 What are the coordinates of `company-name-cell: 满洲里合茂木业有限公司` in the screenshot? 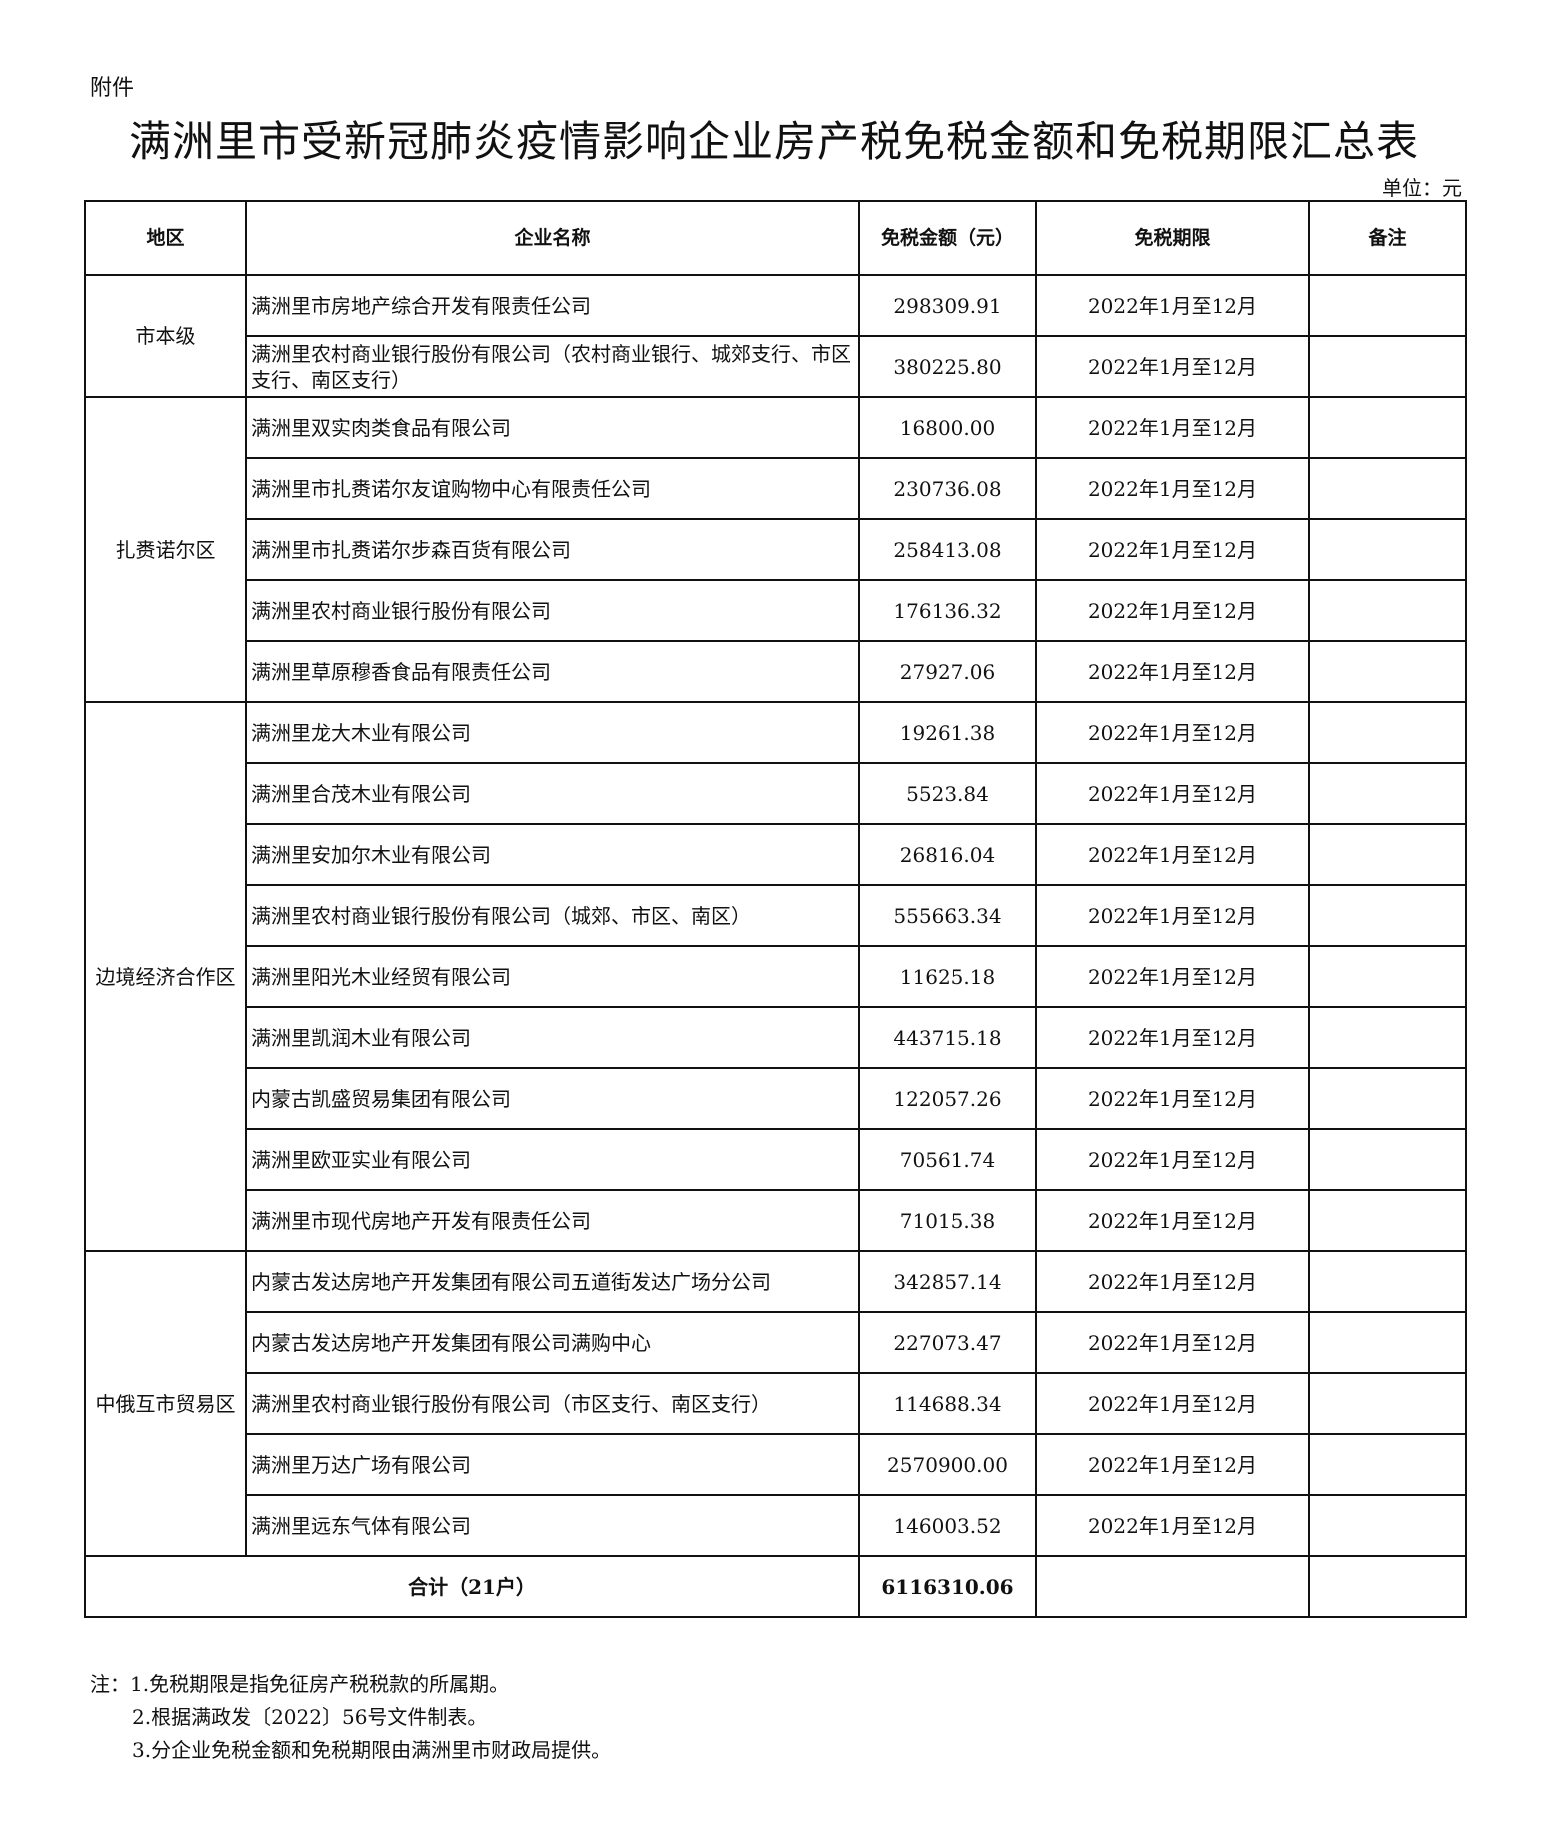 It's located at (552, 793).